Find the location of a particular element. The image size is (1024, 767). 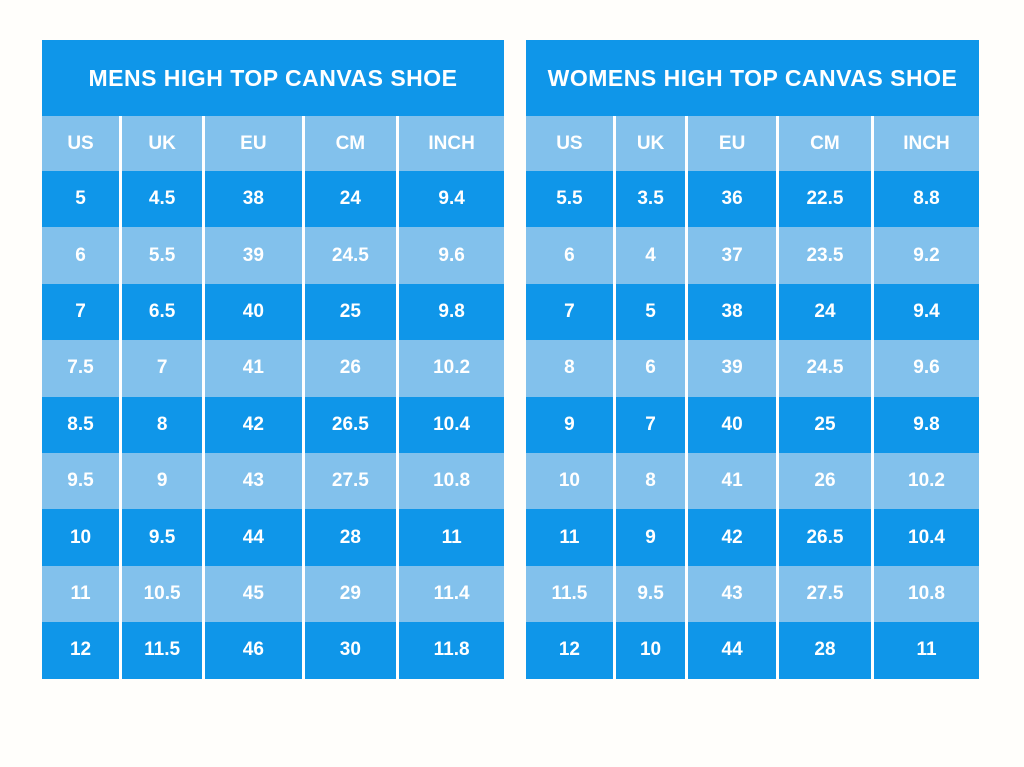

cell: 11.4 is located at coordinates (450, 594).